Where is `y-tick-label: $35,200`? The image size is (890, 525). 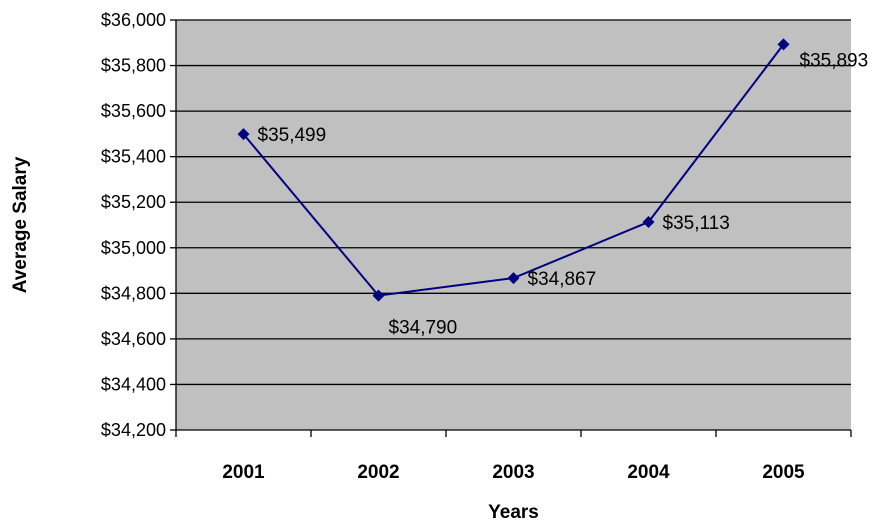
y-tick-label: $35,200 is located at coordinates (133, 202).